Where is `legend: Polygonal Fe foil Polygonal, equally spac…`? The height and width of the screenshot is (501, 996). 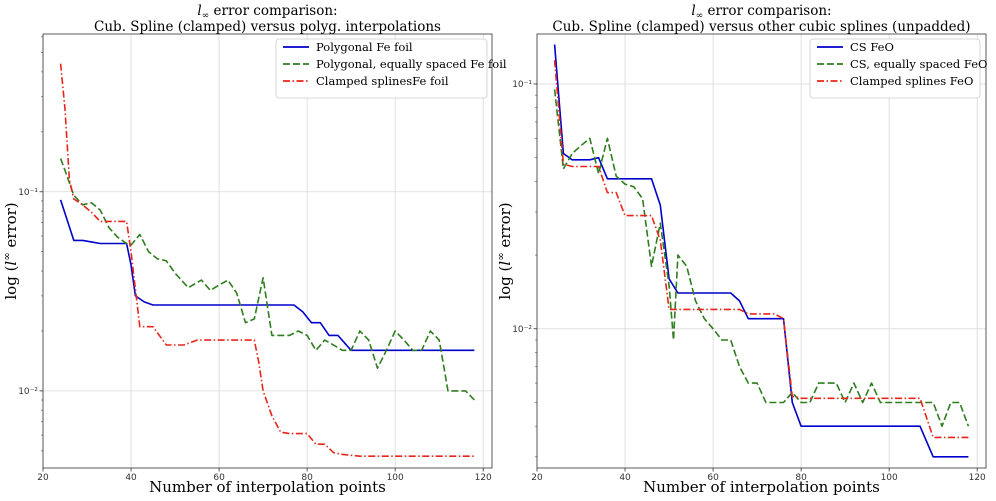 legend: Polygonal Fe foil Polygonal, equally spac… is located at coordinates (391, 68).